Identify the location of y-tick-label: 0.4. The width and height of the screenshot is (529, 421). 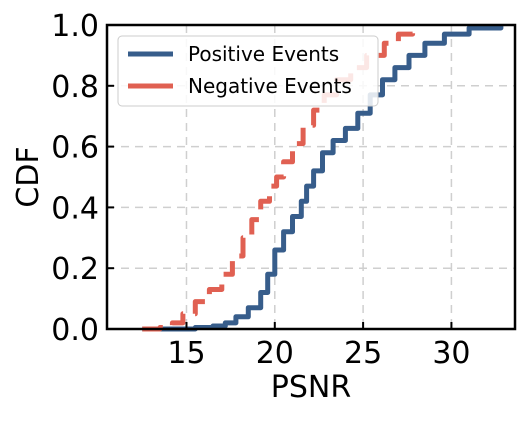
(75, 208).